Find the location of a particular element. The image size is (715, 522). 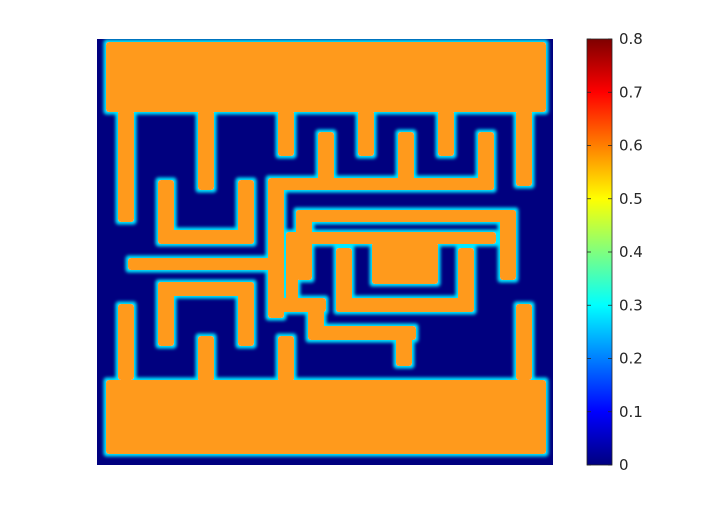

colorbar-ticks: 0 0.1 0.2 0.3 0.4 0.5 0.6 0.7 0.8 is located at coordinates (615, 252).